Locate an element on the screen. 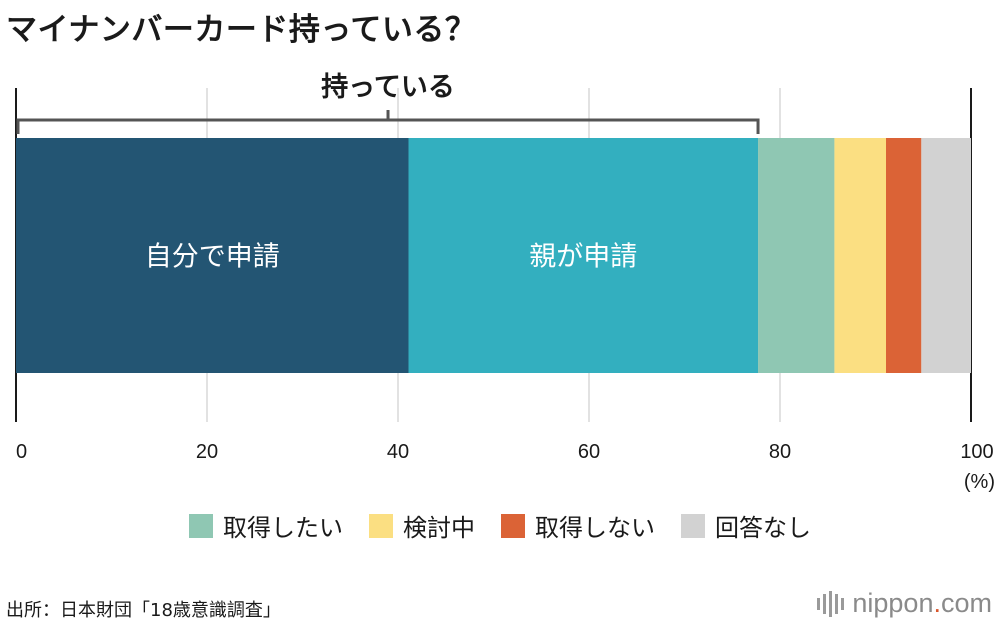 The width and height of the screenshot is (1000, 630). legend: 取得したい 検討中 取得しない 回答なし is located at coordinates (500, 525).